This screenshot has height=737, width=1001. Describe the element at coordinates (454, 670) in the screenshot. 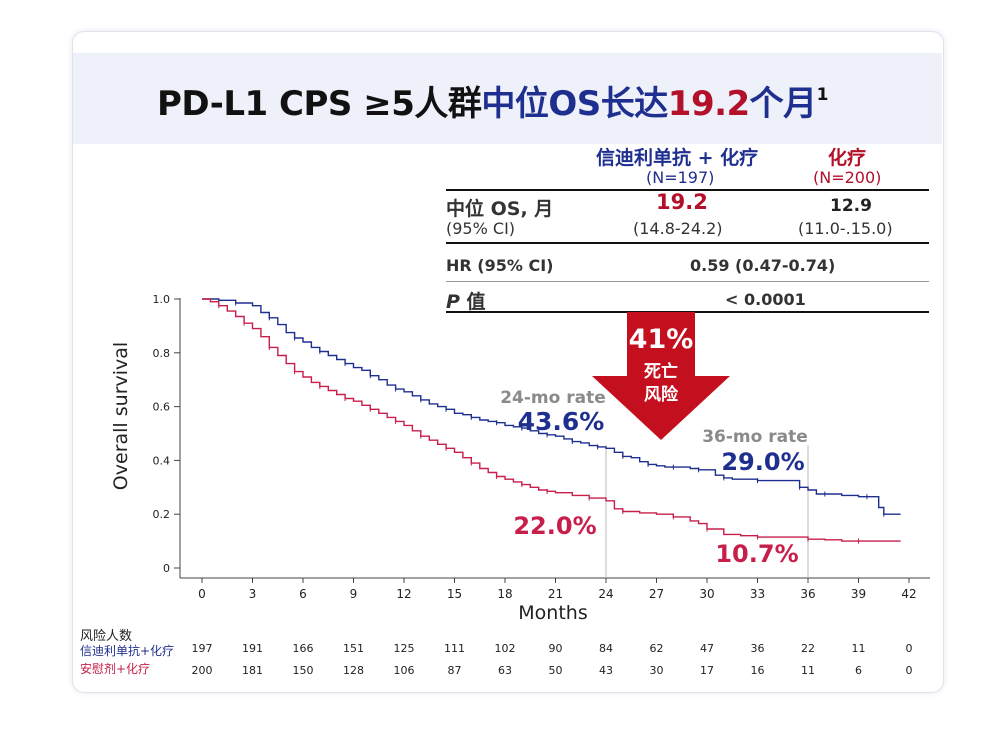

I see `risk-count: 87` at that location.